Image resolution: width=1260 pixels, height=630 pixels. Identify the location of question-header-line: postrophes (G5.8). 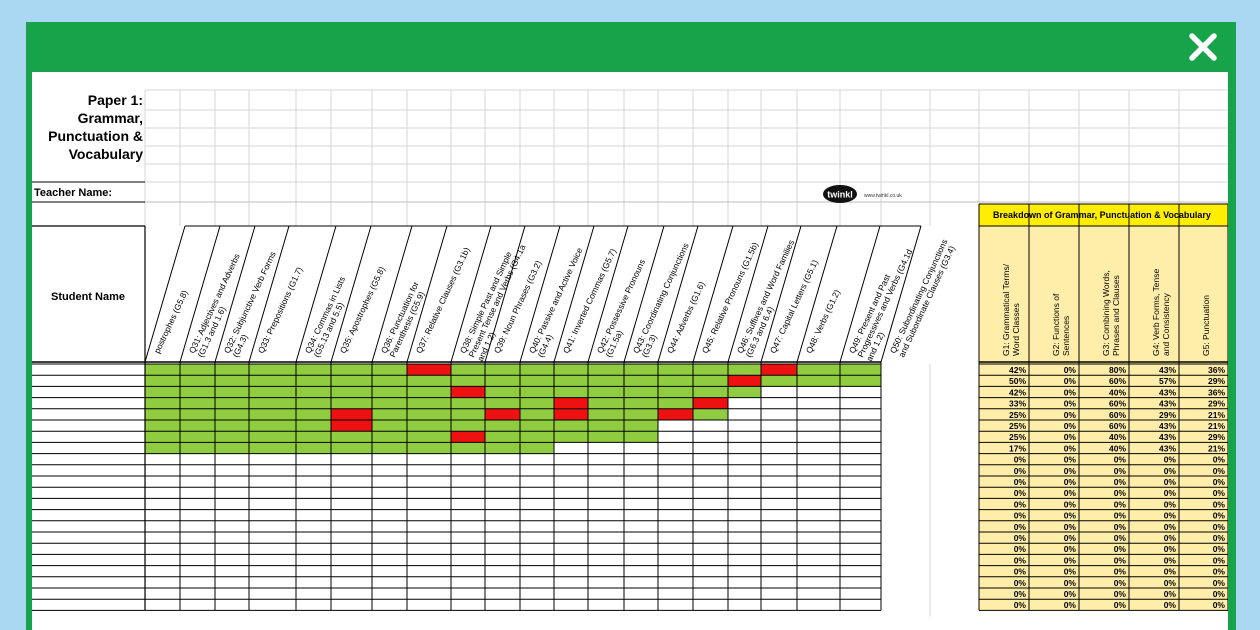
(171, 321).